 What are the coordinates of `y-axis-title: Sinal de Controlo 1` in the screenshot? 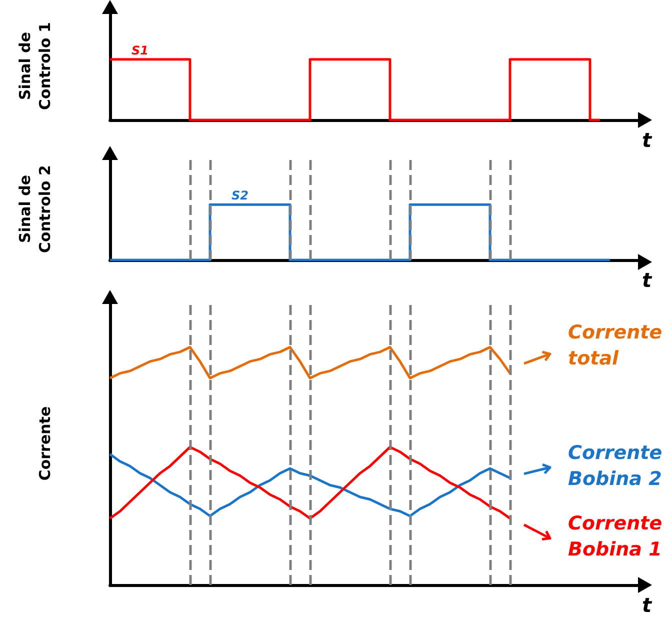 It's located at (35, 66).